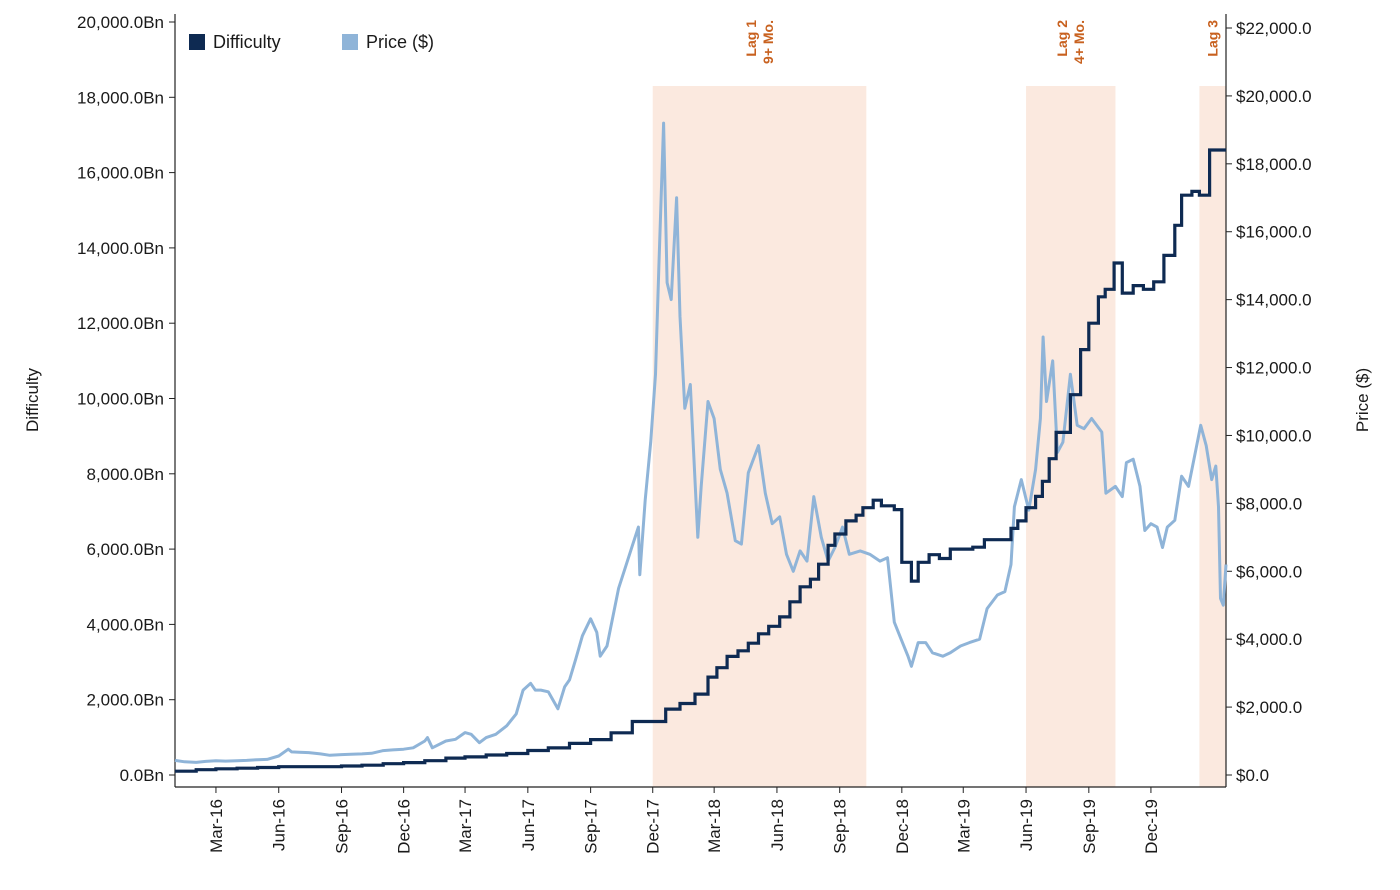  I want to click on lag-1-band, so click(759, 436).